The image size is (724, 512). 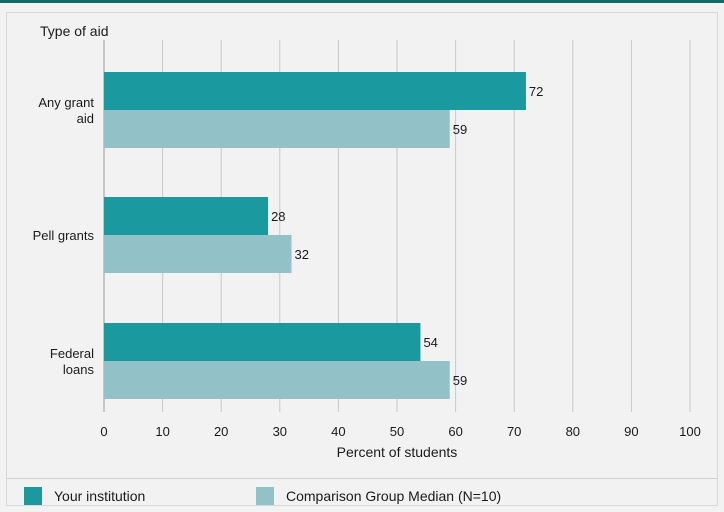 What do you see at coordinates (536, 91) in the screenshot?
I see `data-label-your-institution-0: 72` at bounding box center [536, 91].